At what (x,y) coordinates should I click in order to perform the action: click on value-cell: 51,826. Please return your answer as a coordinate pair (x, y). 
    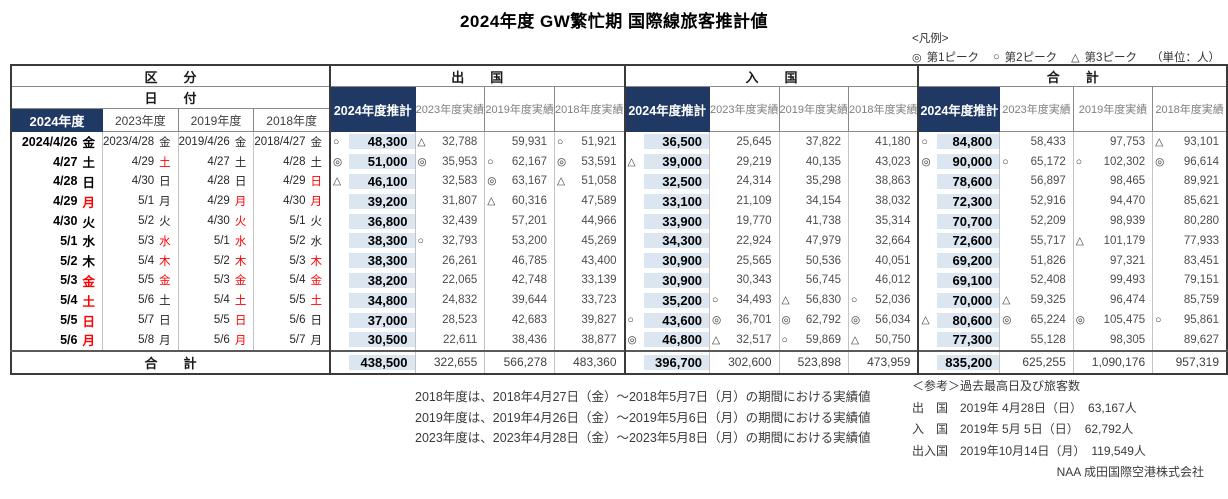
    Looking at the image, I should click on (1036, 260).